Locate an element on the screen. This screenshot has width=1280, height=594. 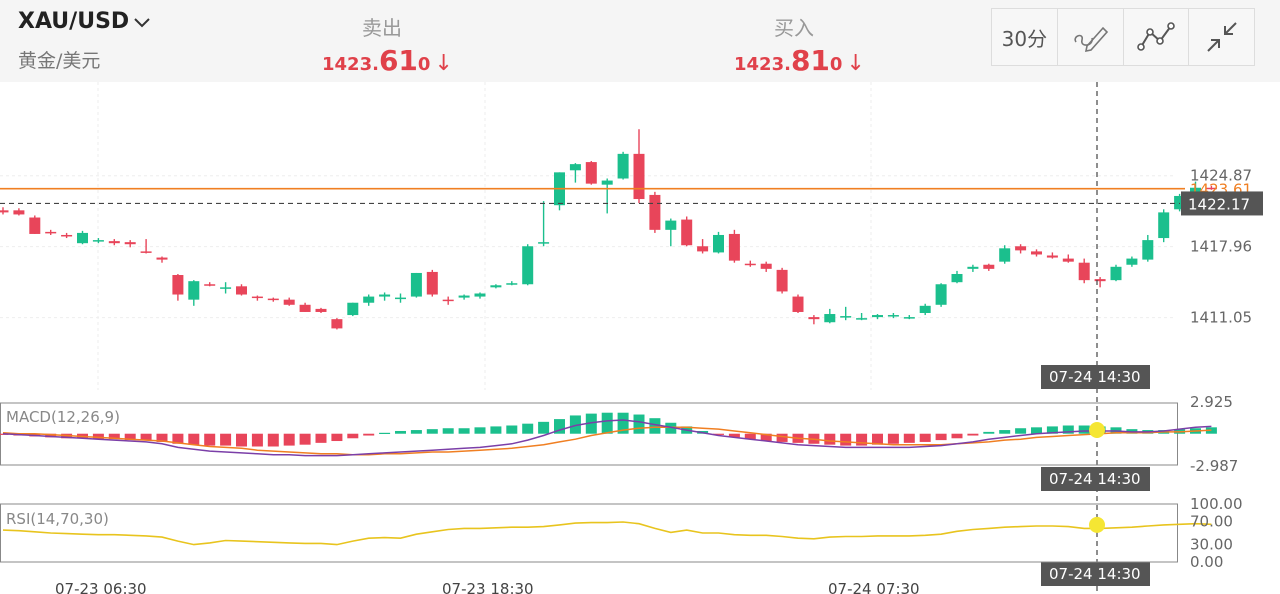
collapse-button is located at coordinates (1221, 37).